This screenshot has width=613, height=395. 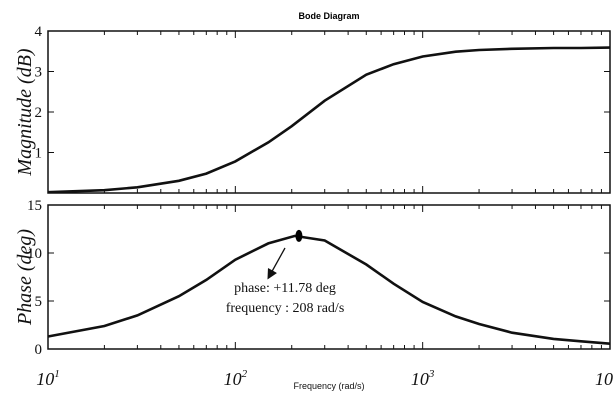 I want to click on y-tick-label: 0, so click(x=39, y=350).